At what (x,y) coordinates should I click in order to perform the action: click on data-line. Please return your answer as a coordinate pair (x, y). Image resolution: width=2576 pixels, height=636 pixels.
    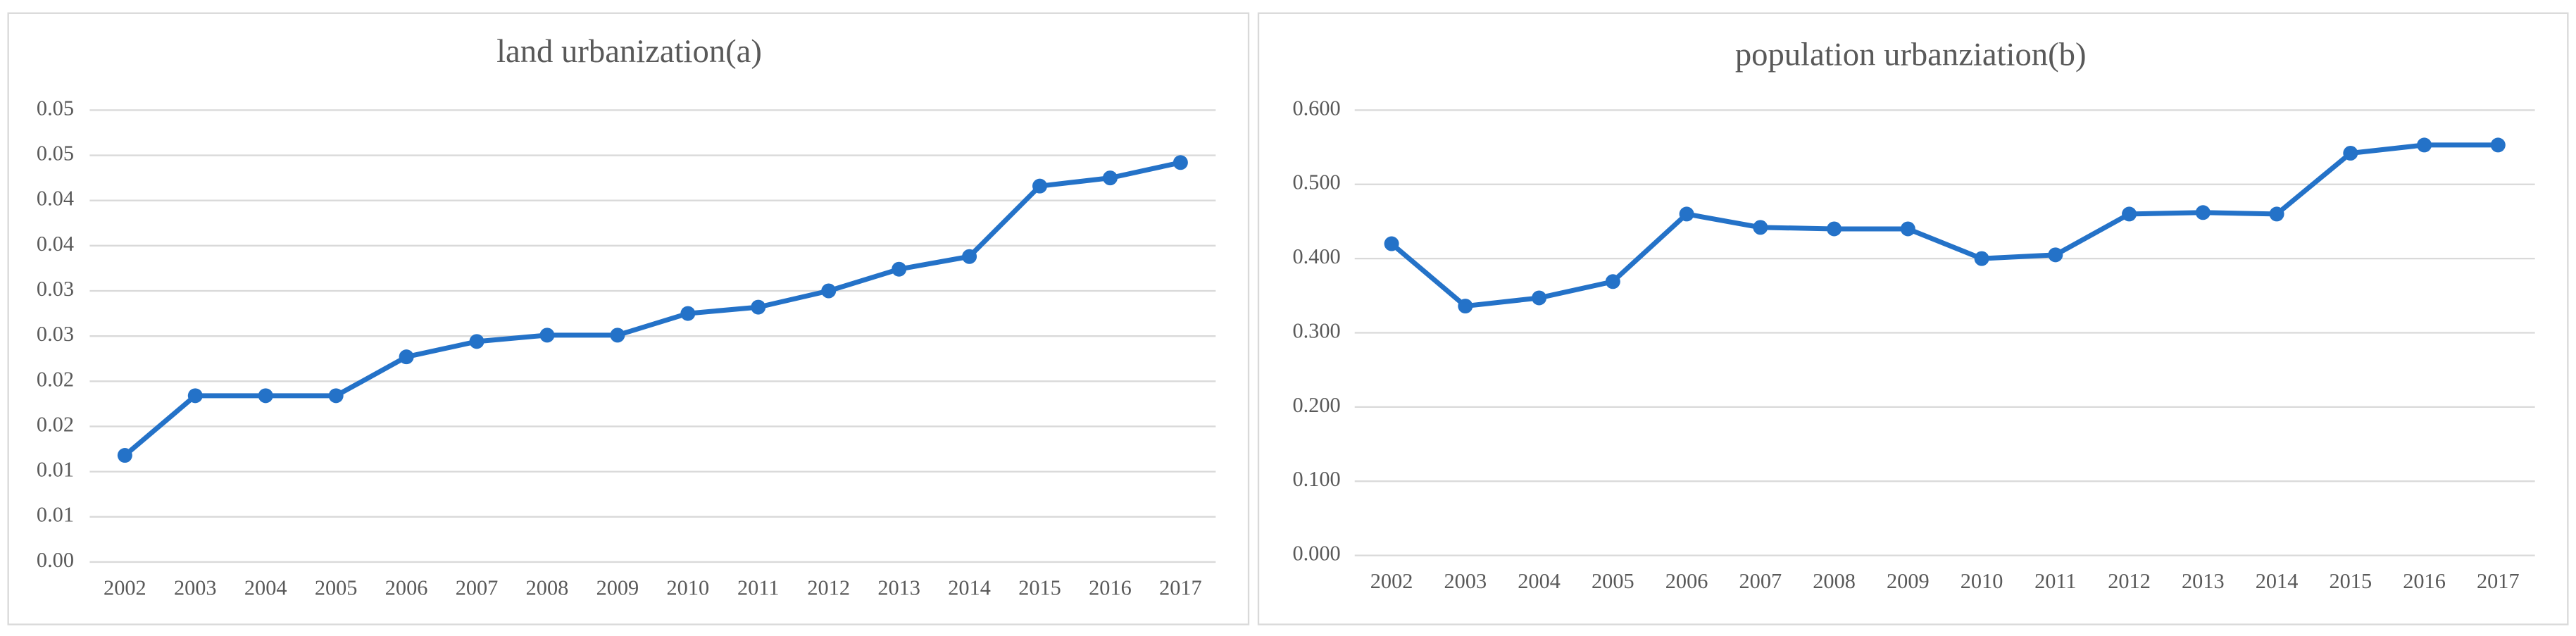
    Looking at the image, I should click on (1944, 225).